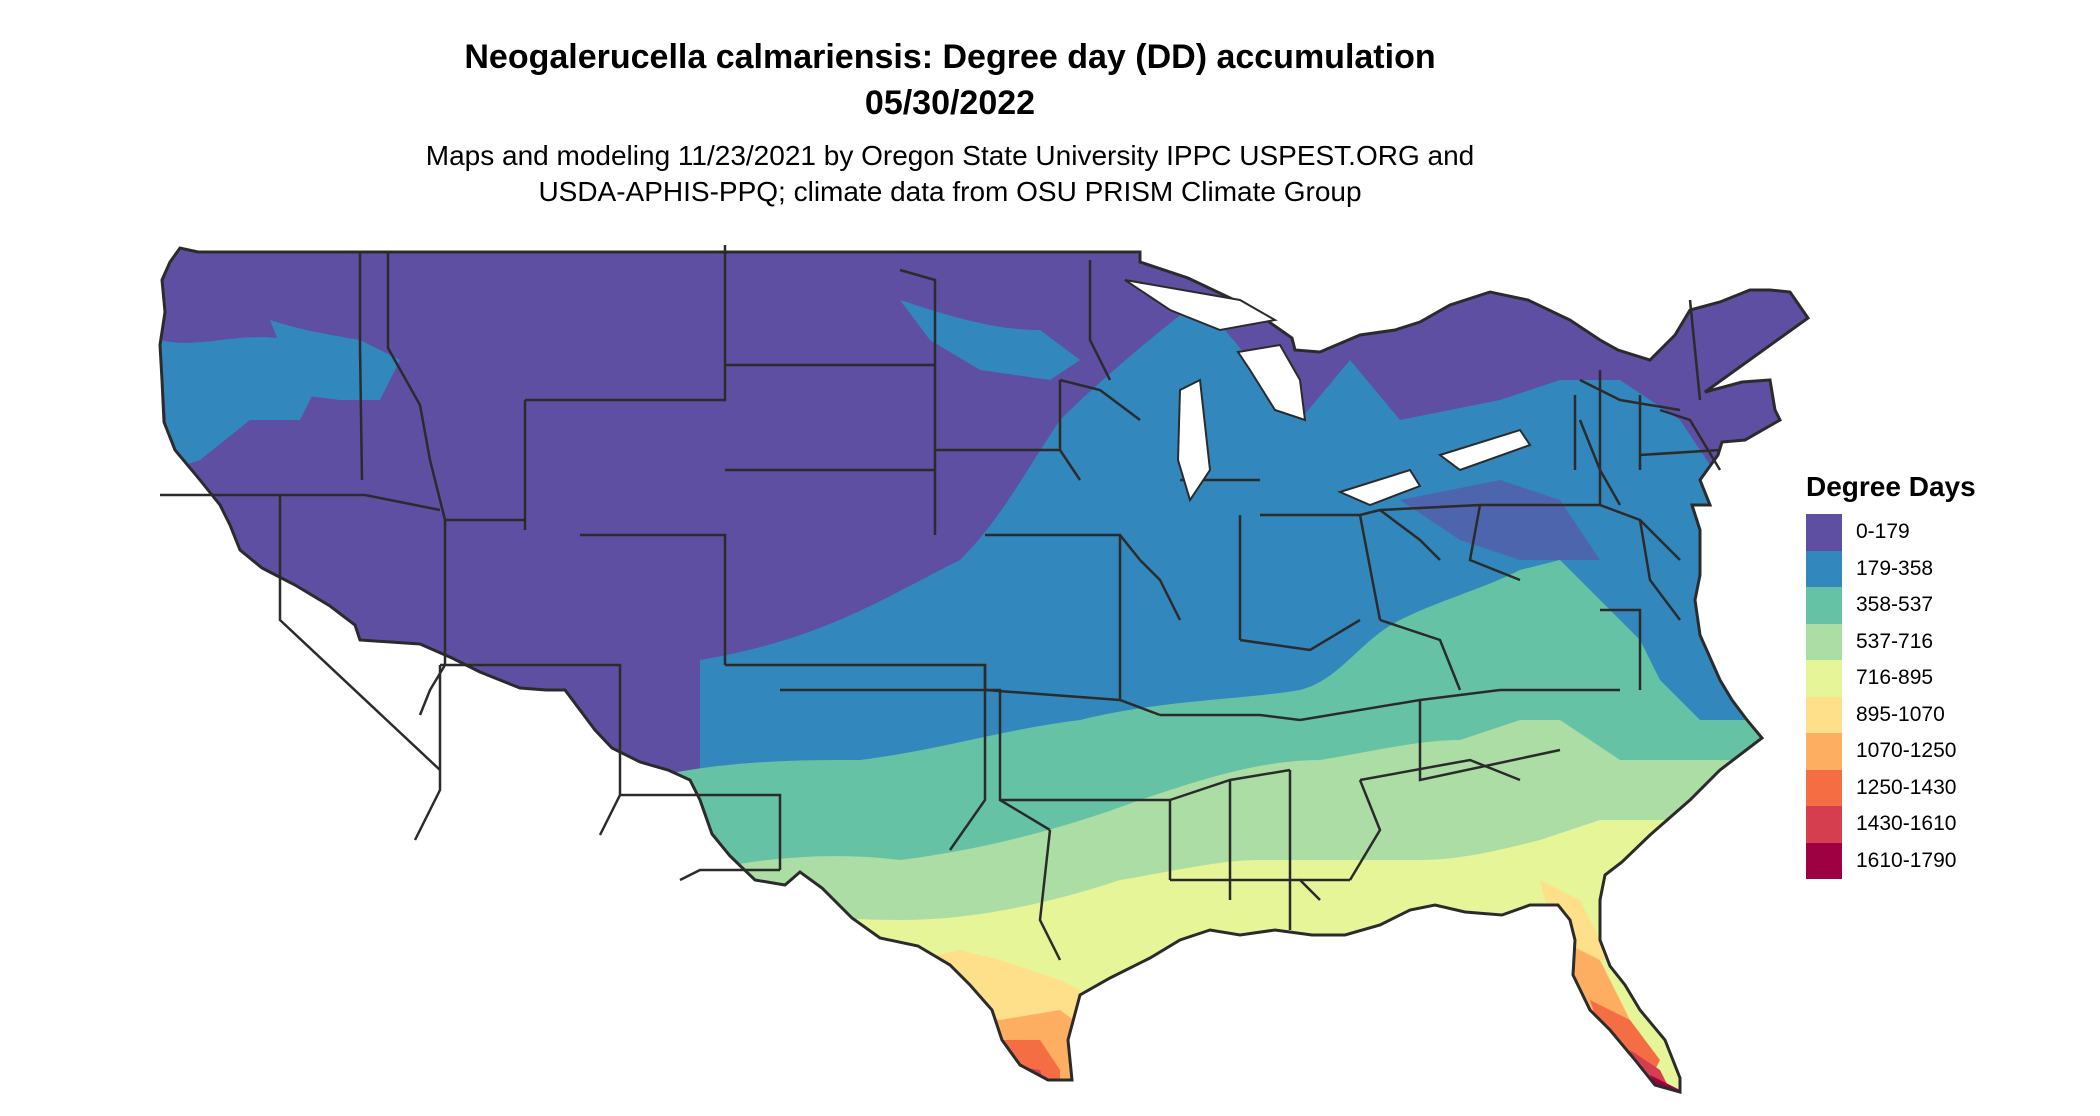 The image size is (2100, 1116). I want to click on legend-label: 0-179, so click(1883, 532).